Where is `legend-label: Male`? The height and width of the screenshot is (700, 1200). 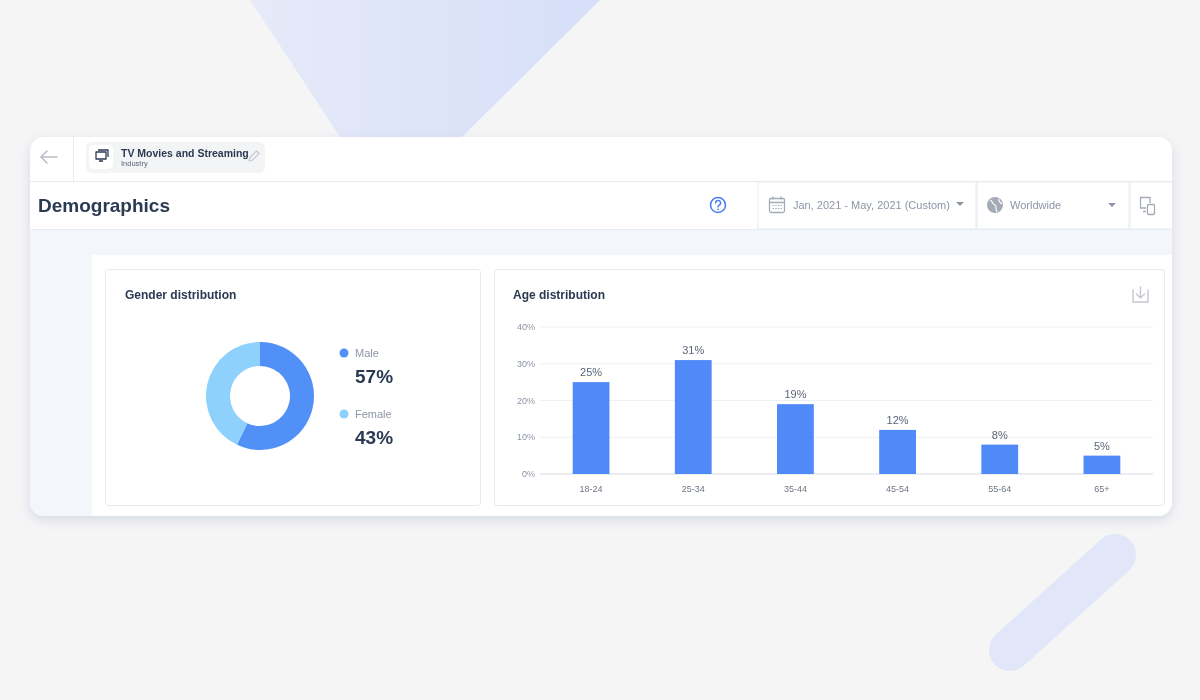
legend-label: Male is located at coordinates (367, 353).